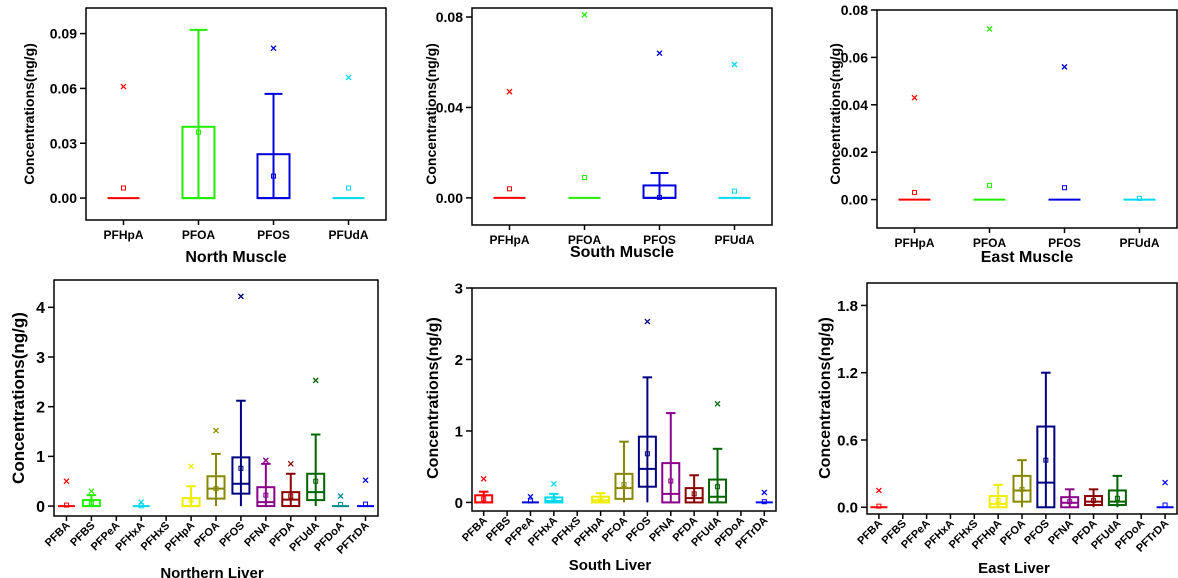 The height and width of the screenshot is (578, 1178). What do you see at coordinates (459, 360) in the screenshot?
I see `y-tick-label: 2` at bounding box center [459, 360].